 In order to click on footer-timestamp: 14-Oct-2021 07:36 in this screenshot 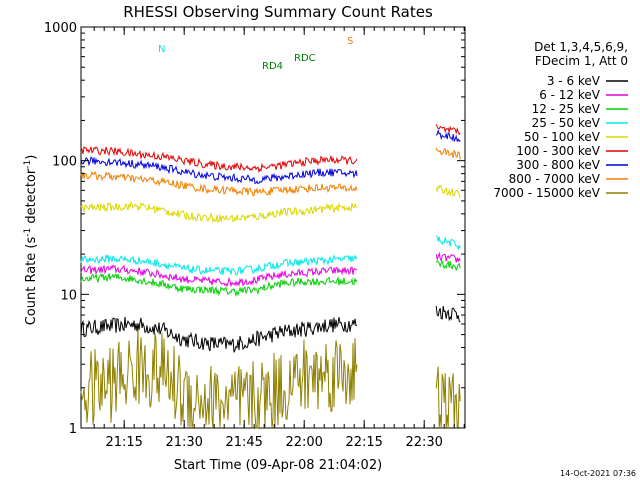, I will do `click(598, 473)`.